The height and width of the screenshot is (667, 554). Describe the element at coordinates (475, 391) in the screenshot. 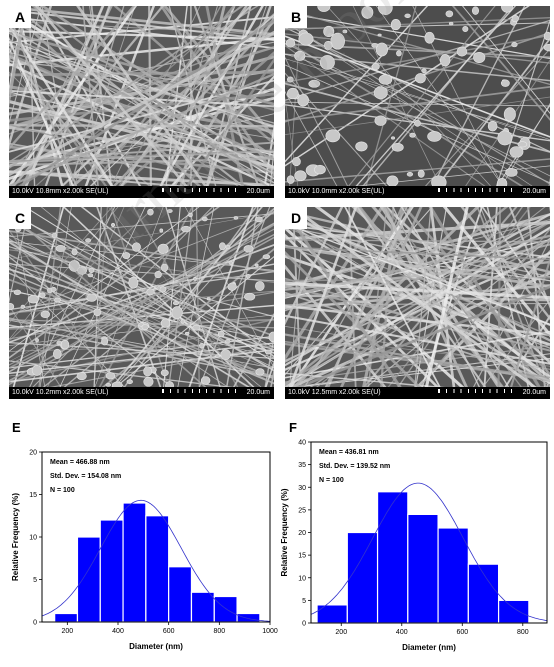

I see `scale-bar-d` at that location.